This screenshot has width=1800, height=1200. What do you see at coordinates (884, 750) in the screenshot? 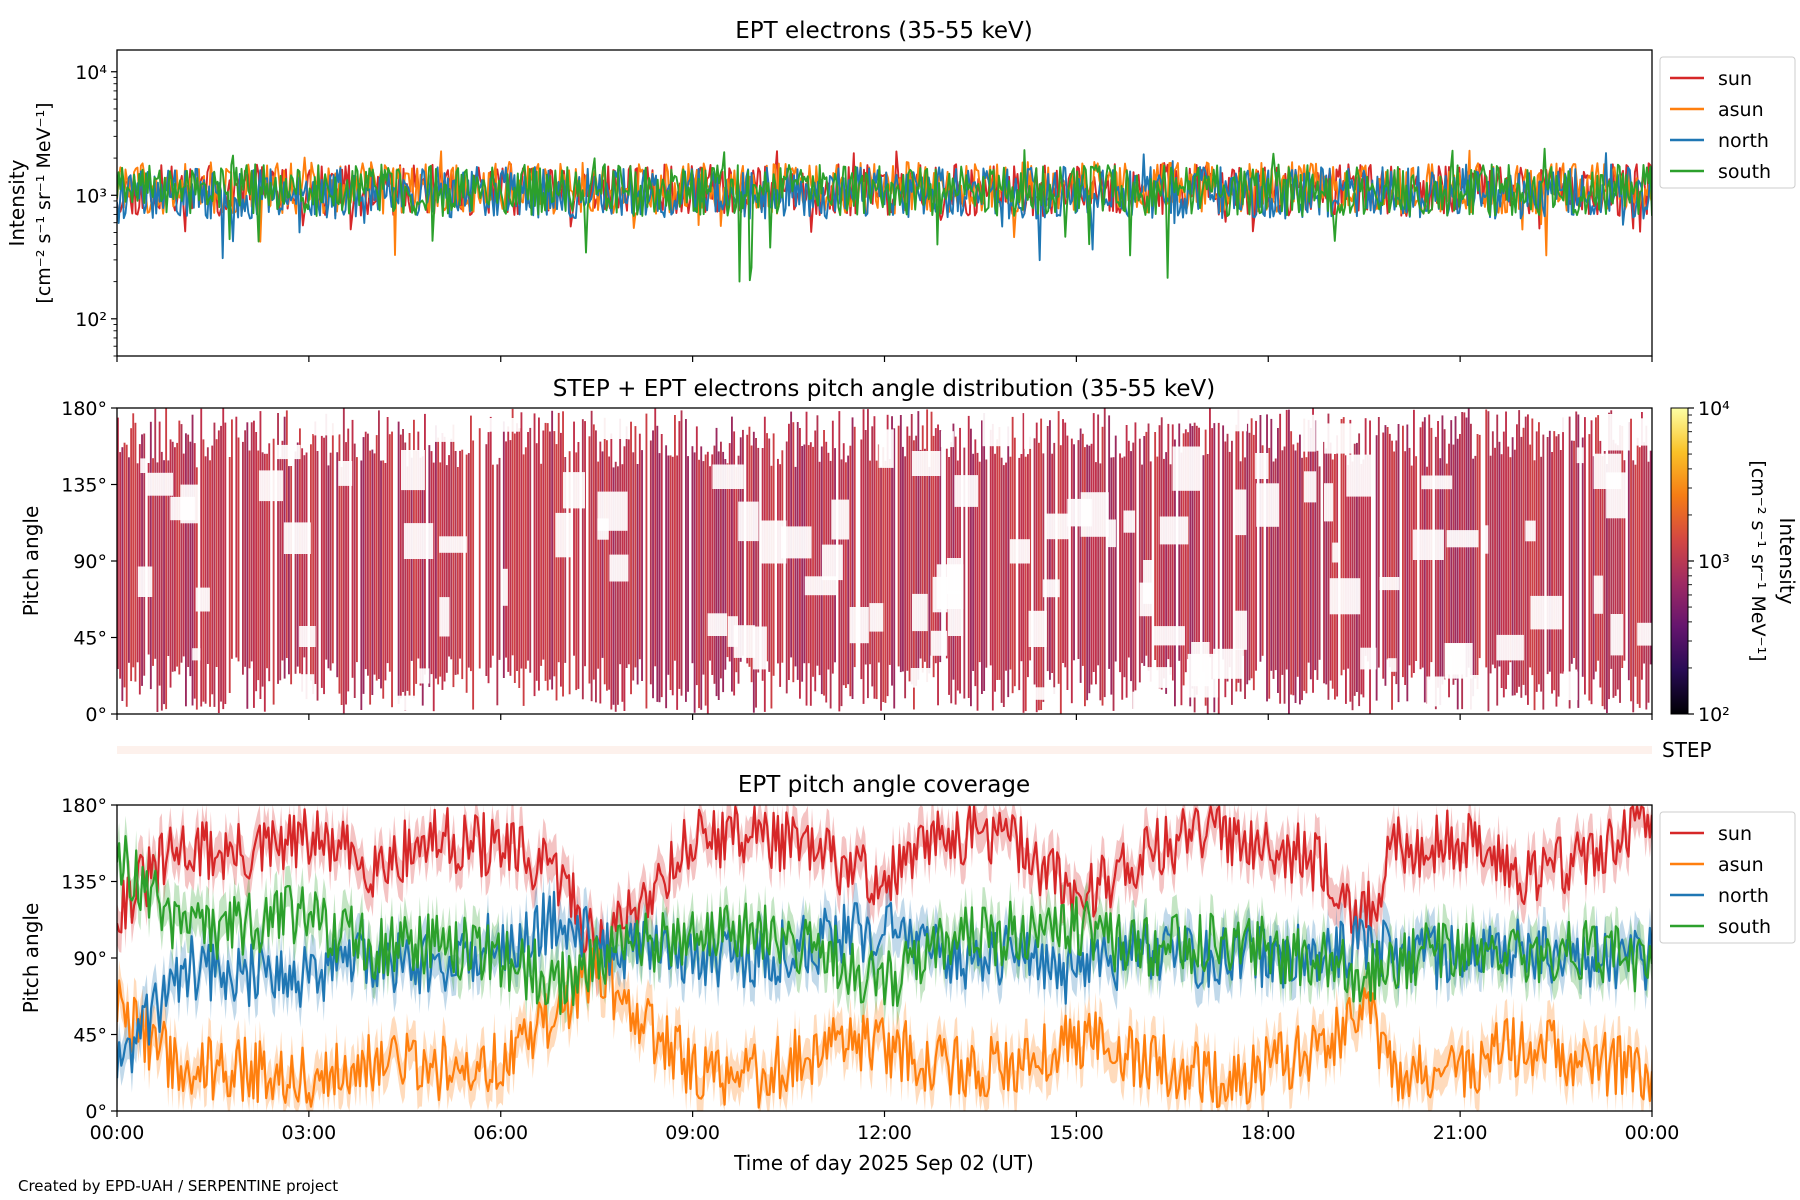
I see `step-strip` at bounding box center [884, 750].